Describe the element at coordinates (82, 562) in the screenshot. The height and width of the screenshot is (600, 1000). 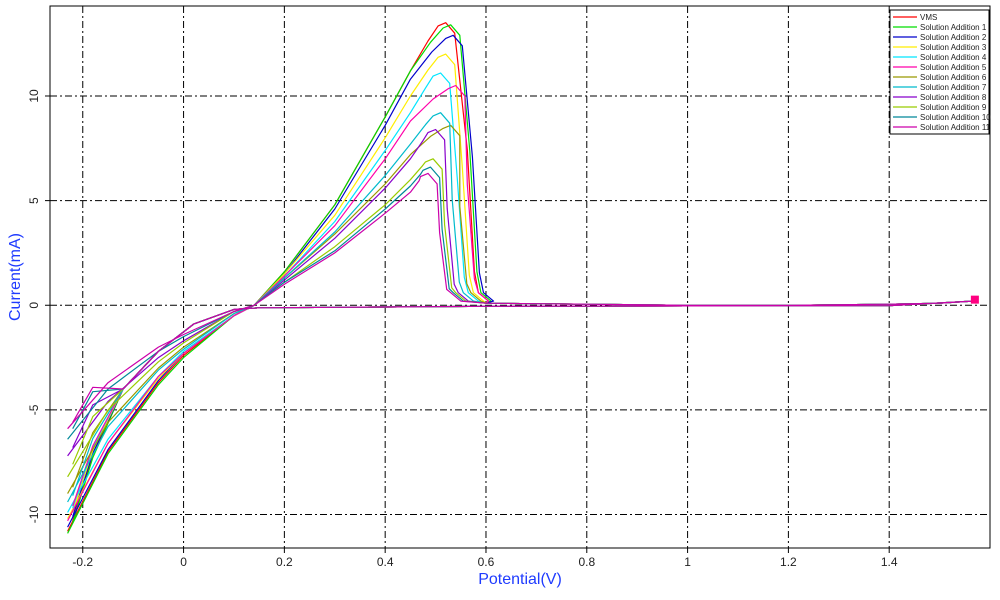
I see `x-tick-label: -0.2` at that location.